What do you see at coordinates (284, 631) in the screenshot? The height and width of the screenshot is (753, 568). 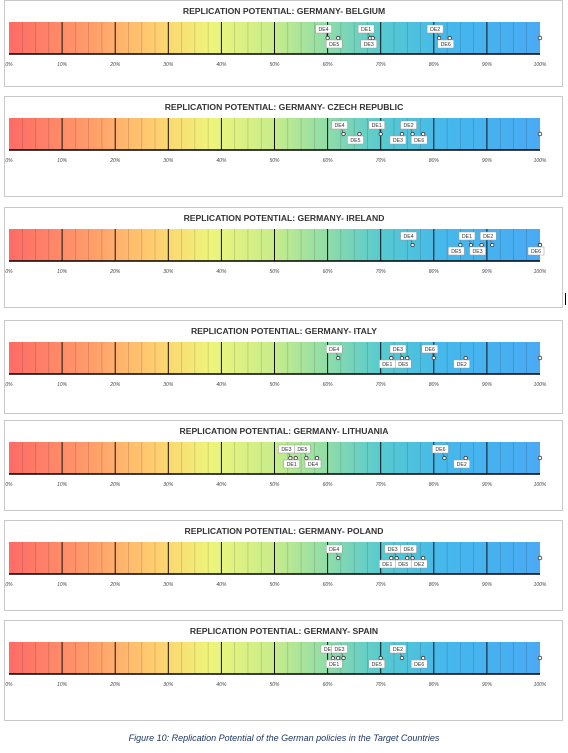 I see `chart-title: REPLICATION POTENTIAL: GERMANY- SPAIN` at bounding box center [284, 631].